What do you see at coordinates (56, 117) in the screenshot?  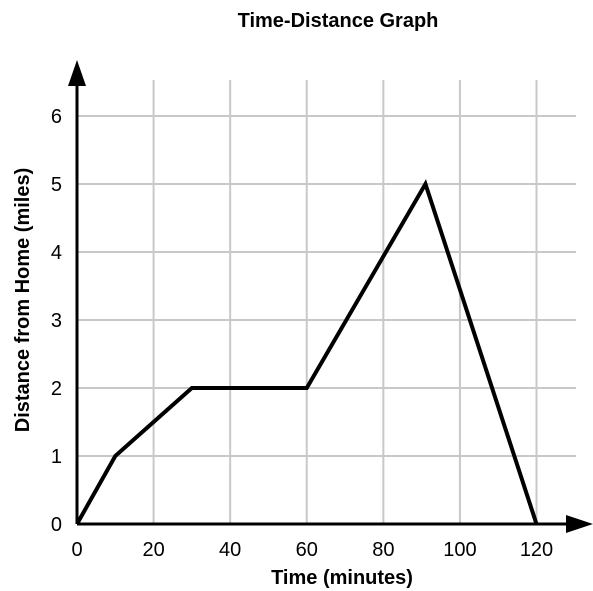 I see `y-tick-label: 6` at bounding box center [56, 117].